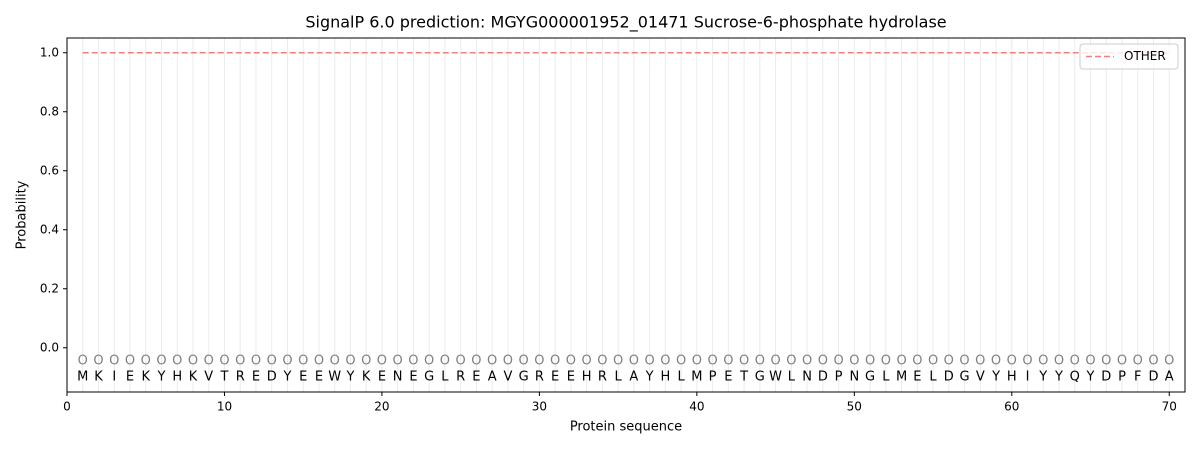  What do you see at coordinates (1137, 377) in the screenshot?
I see `residue-label: F` at bounding box center [1137, 377].